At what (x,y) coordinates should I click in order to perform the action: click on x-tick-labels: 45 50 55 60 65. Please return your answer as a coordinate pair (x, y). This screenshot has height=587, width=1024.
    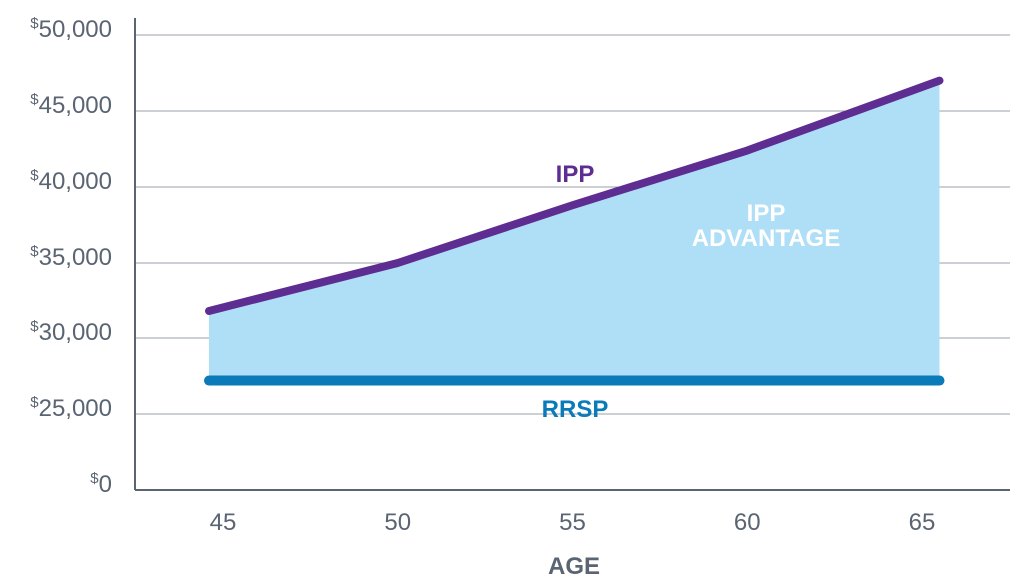
    Looking at the image, I should click on (573, 522).